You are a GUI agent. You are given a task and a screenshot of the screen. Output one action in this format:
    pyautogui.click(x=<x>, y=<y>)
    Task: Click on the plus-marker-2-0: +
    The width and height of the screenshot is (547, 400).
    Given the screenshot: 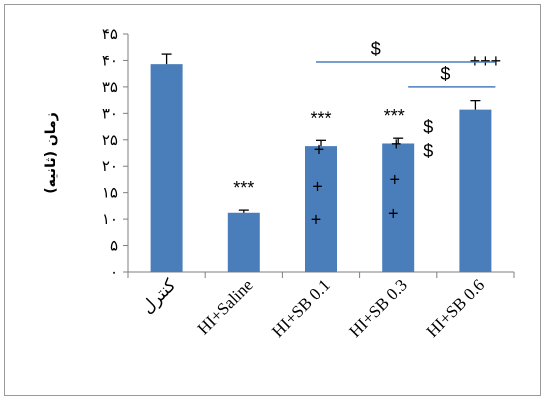 What is the action you would take?
    pyautogui.click(x=319, y=149)
    